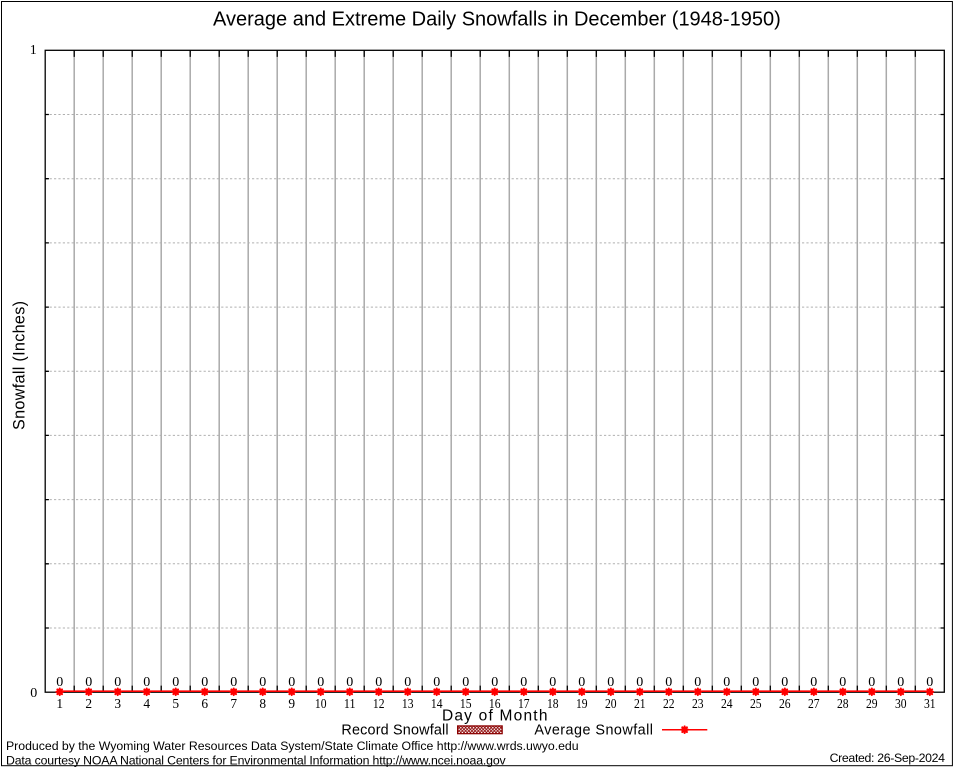 The image size is (954, 768). I want to click on svg-text: 18, so click(553, 703).